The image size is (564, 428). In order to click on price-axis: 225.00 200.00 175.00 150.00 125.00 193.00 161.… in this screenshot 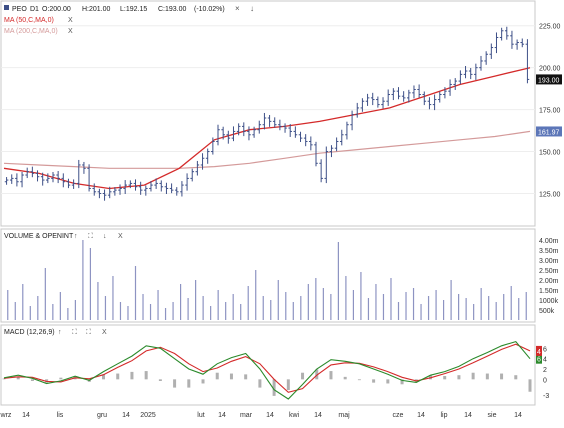, I will do `click(549, 111)`.